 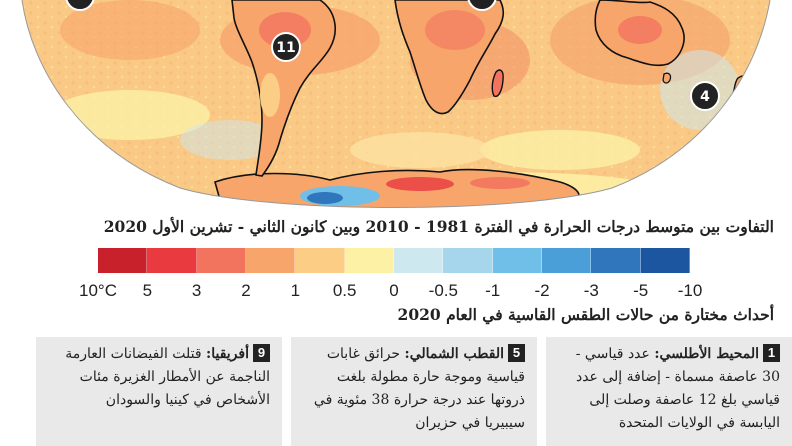 I want to click on color-scale-bar, so click(x=394, y=260).